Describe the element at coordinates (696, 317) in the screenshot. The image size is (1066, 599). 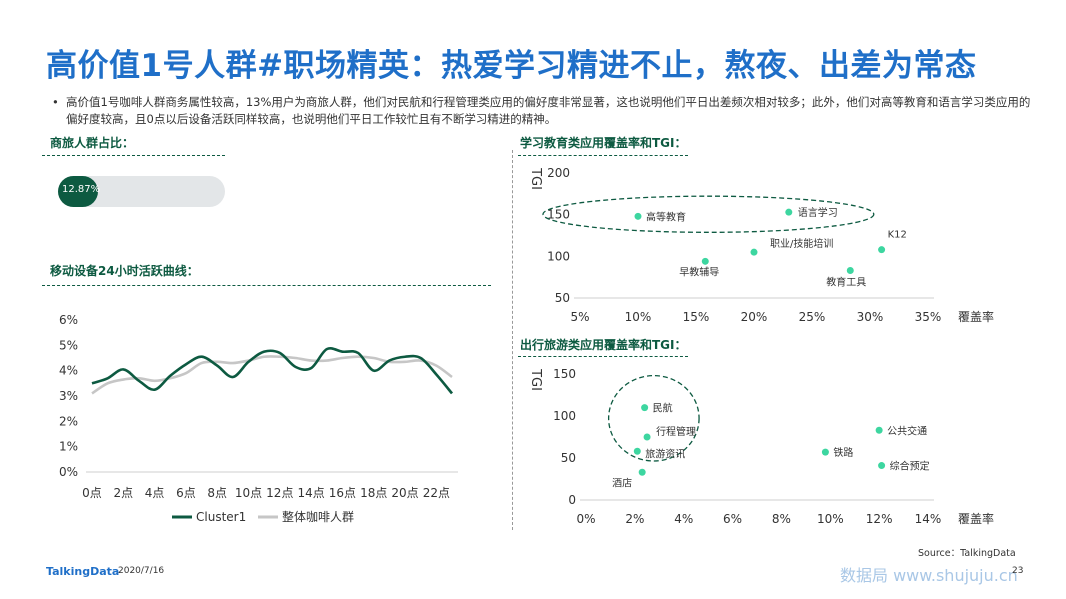
I see `x-tick-label: 15%` at that location.